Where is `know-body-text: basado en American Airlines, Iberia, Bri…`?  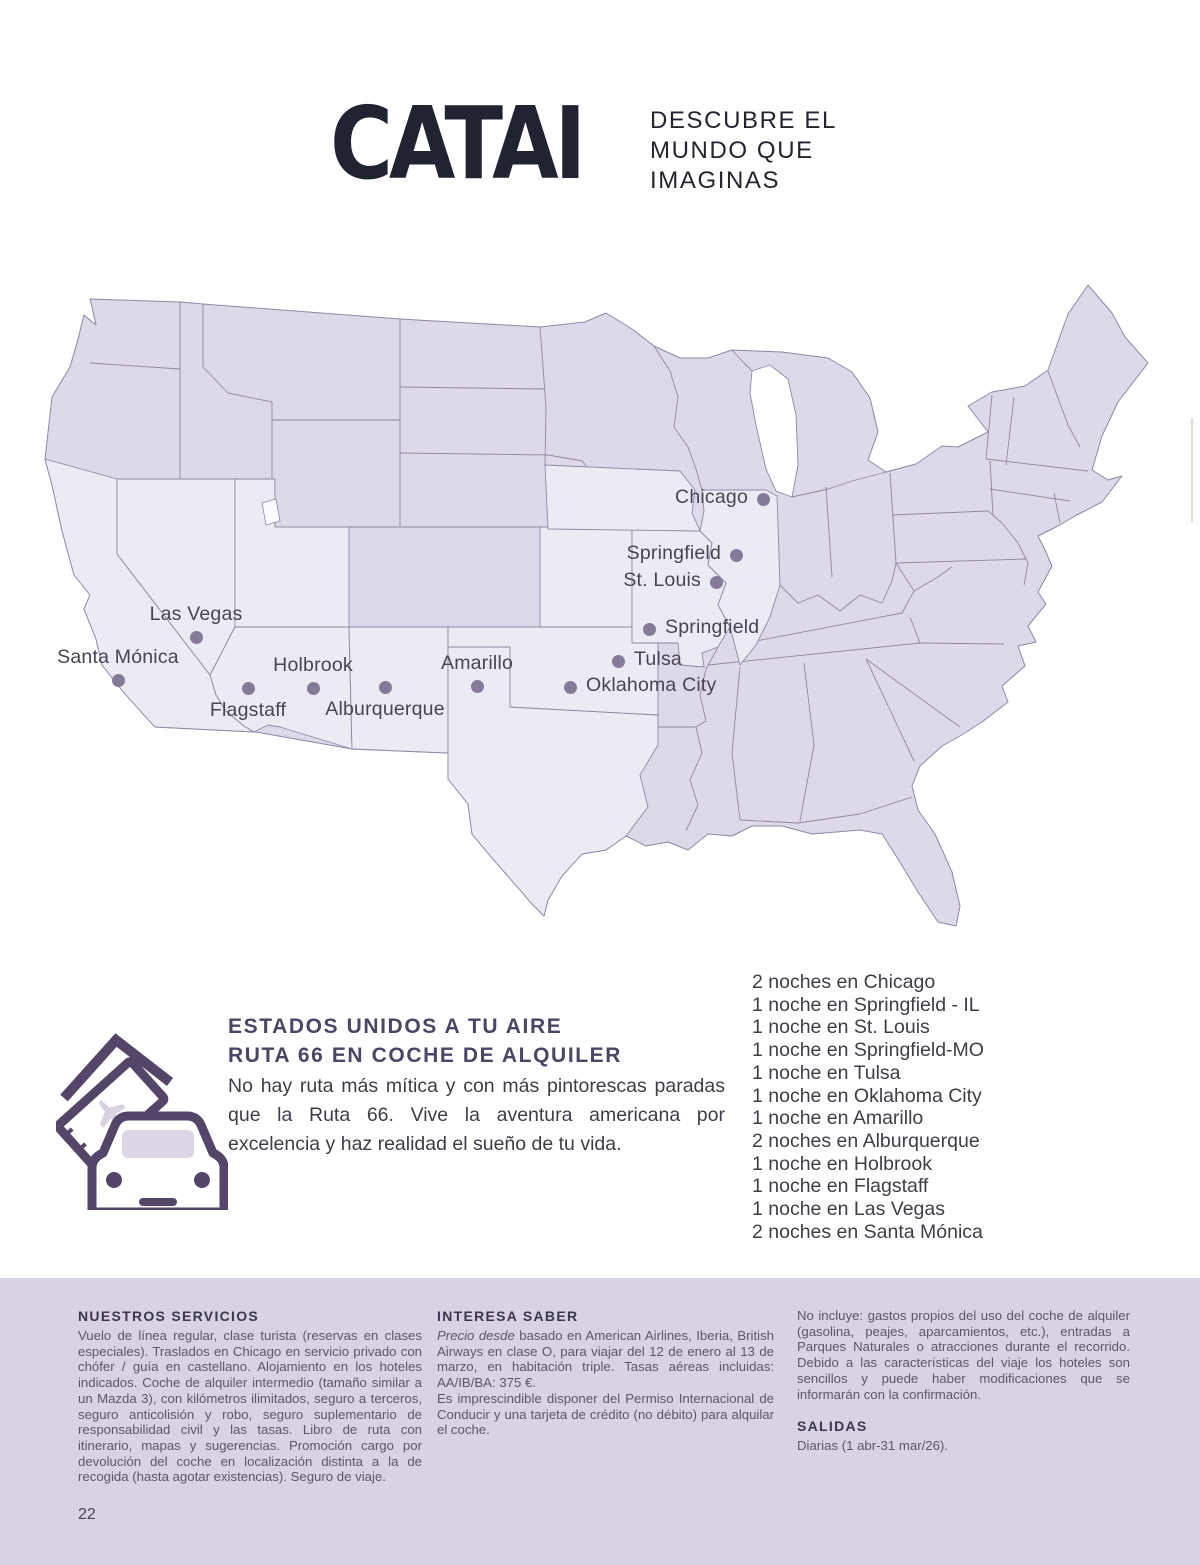 know-body-text: basado en American Airlines, Iberia, Bri… is located at coordinates (605, 1359).